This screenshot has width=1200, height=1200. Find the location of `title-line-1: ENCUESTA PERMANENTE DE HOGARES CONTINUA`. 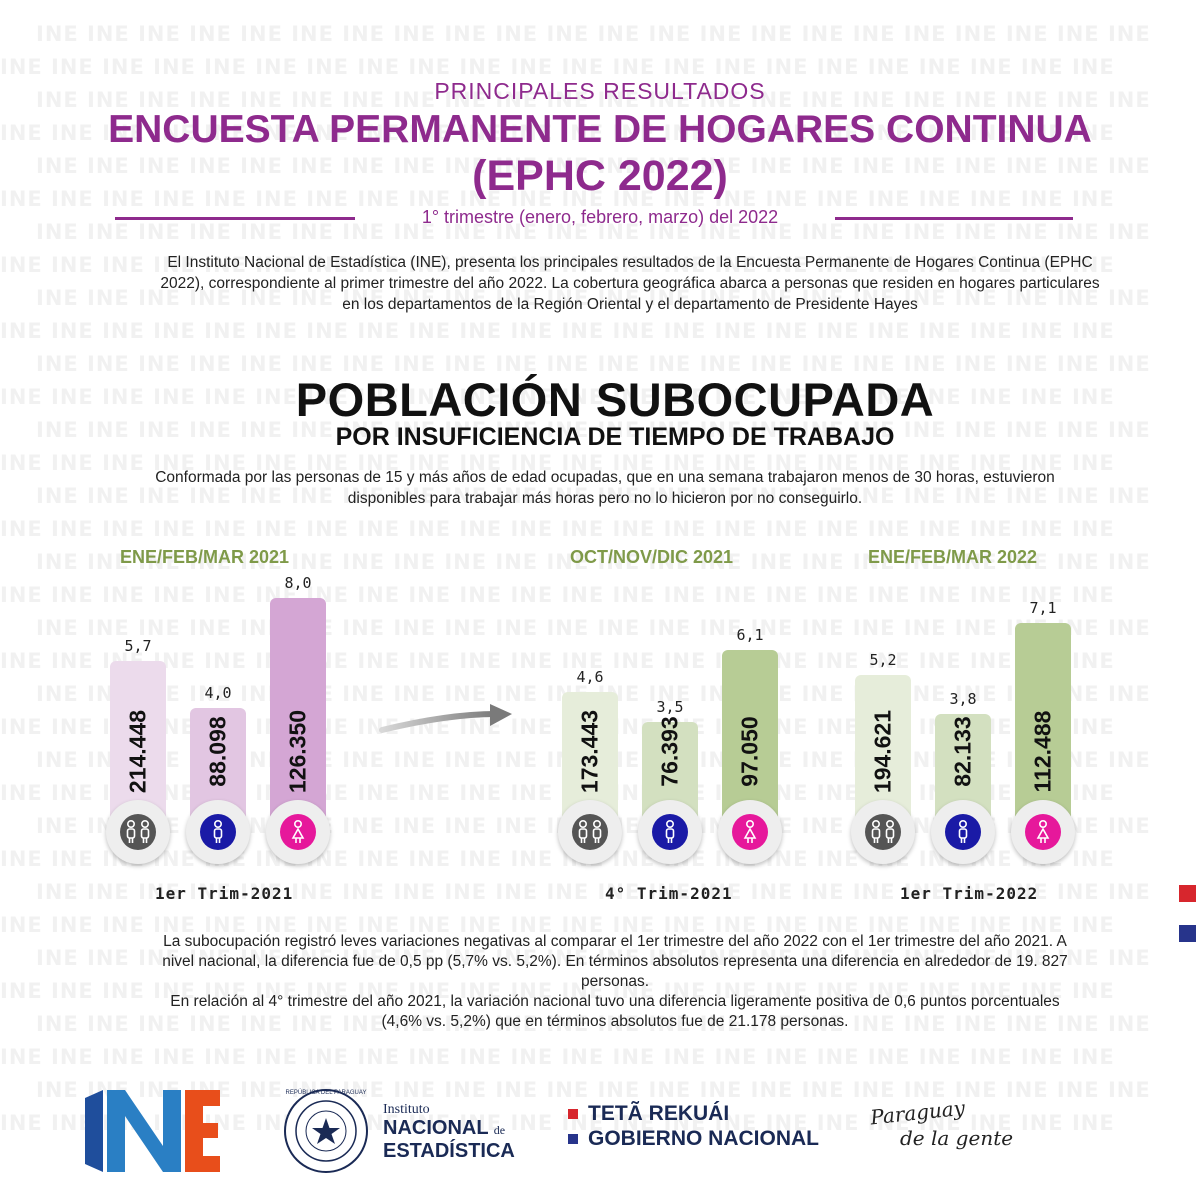

title-line-1: ENCUESTA PERMANENTE DE HOGARES CONTINUA is located at coordinates (600, 129).